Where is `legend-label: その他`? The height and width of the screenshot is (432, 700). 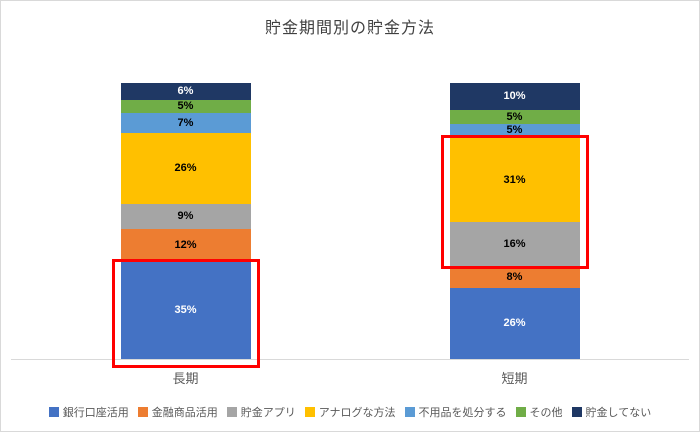
legend-label: その他 is located at coordinates (546, 413).